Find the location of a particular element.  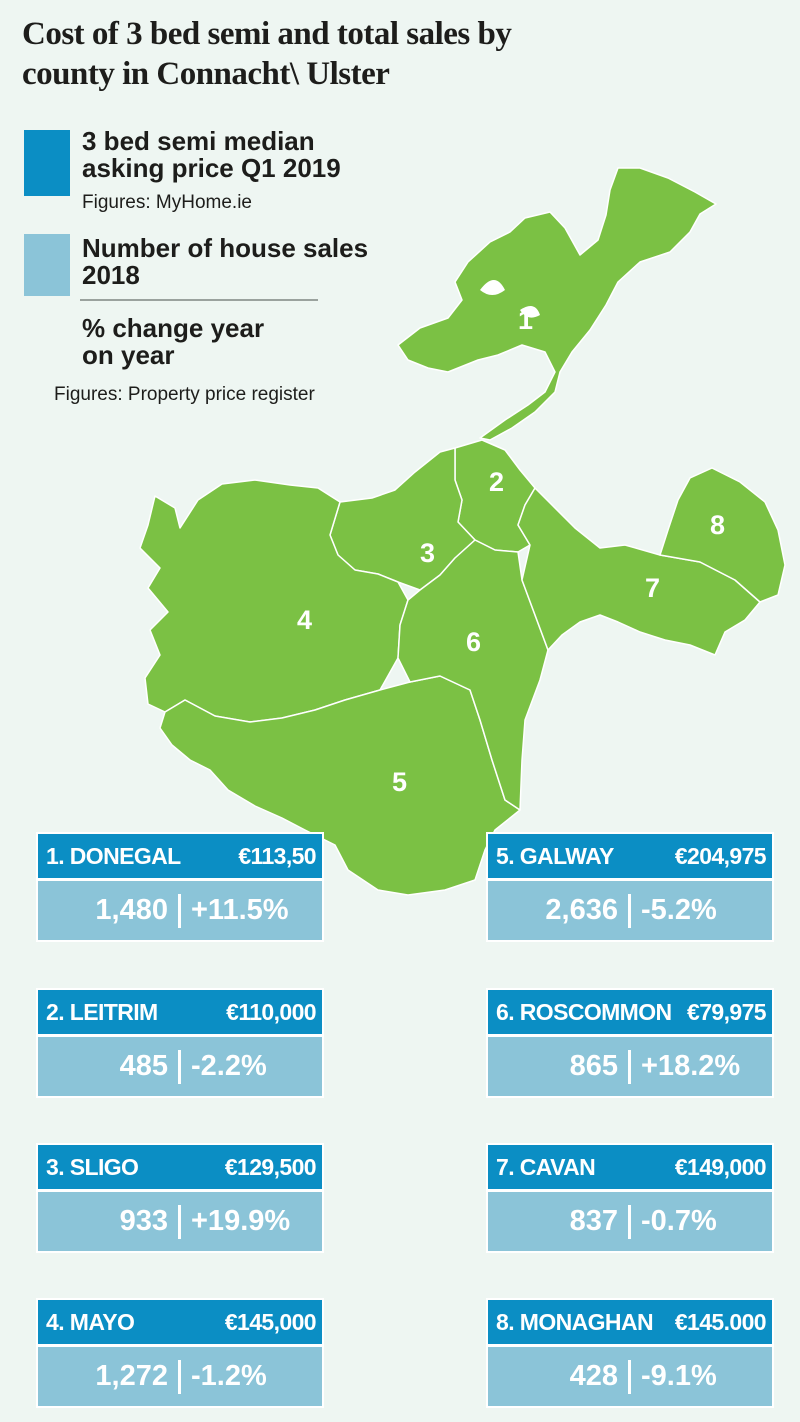

sales-legend-swatch is located at coordinates (47, 265).